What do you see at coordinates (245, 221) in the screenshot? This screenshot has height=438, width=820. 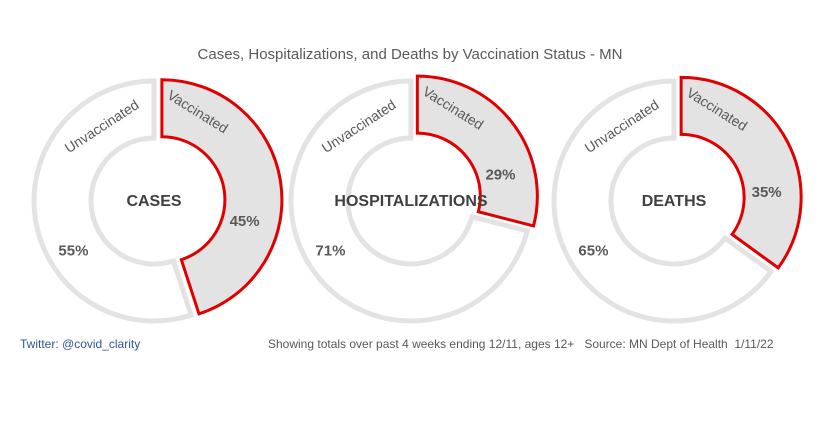 I see `cases-vaccinated-percent: 45%` at bounding box center [245, 221].